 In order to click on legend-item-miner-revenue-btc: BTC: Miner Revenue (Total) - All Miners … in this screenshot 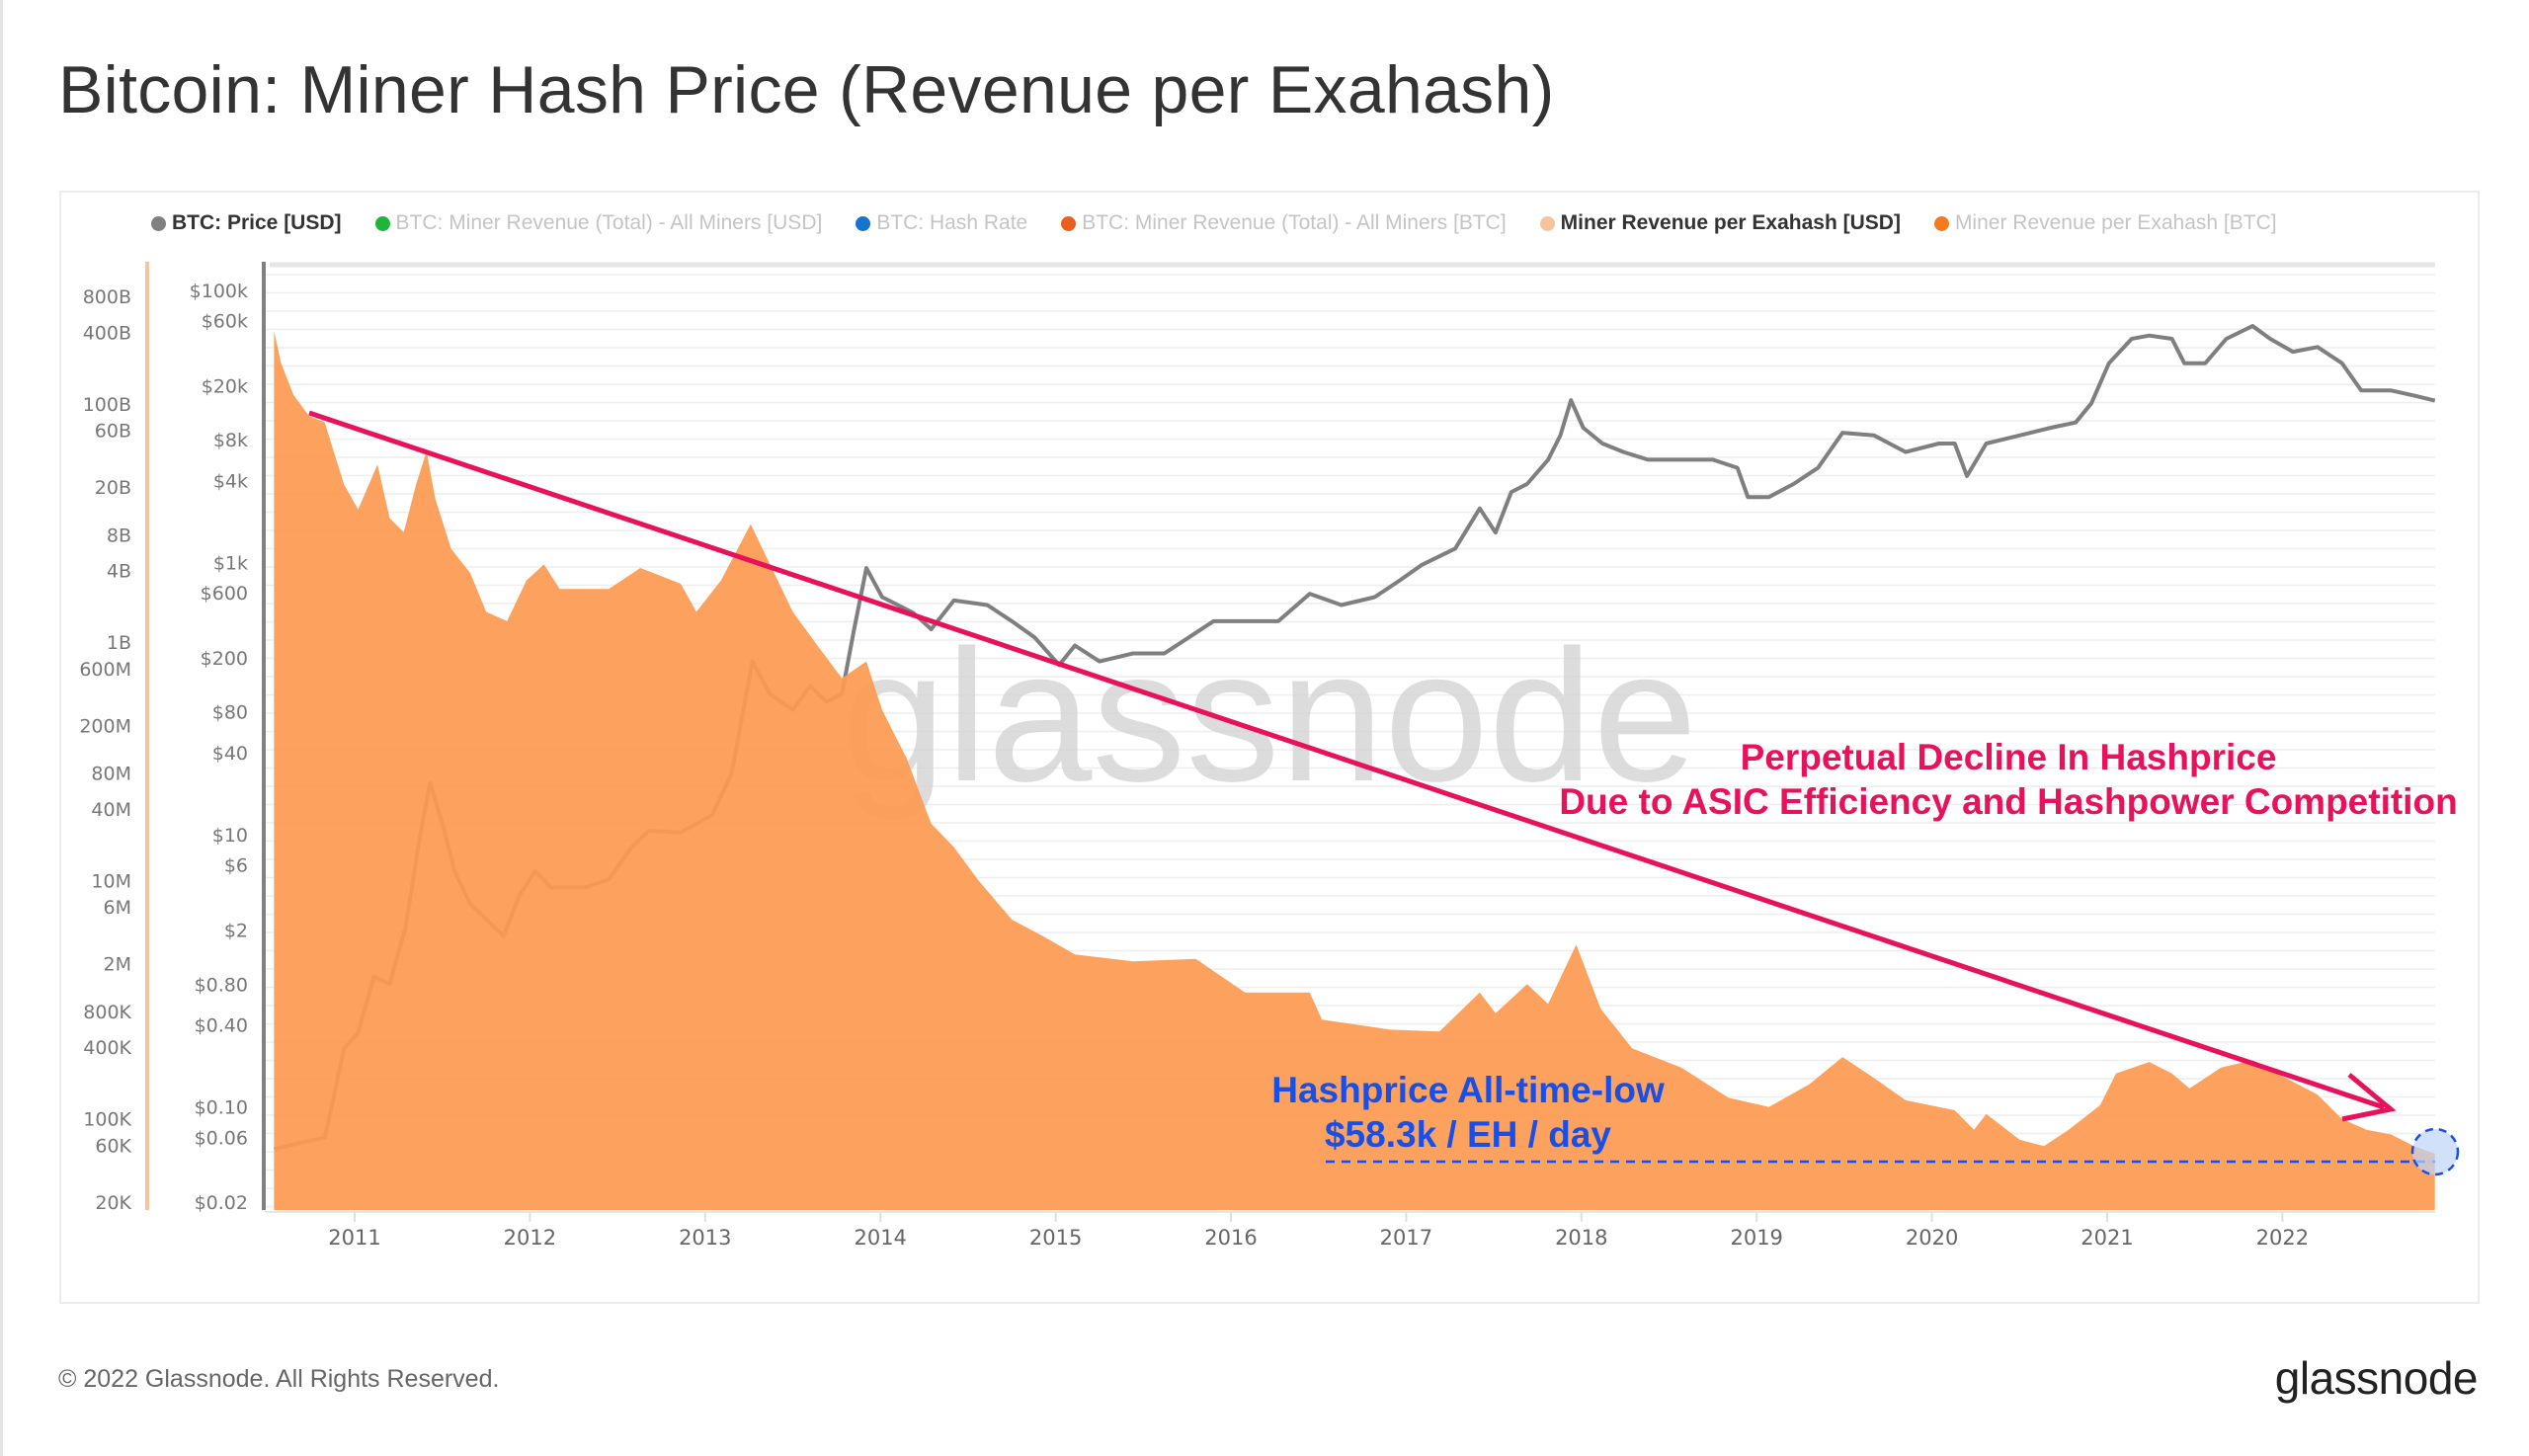, I will do `click(1284, 223)`.